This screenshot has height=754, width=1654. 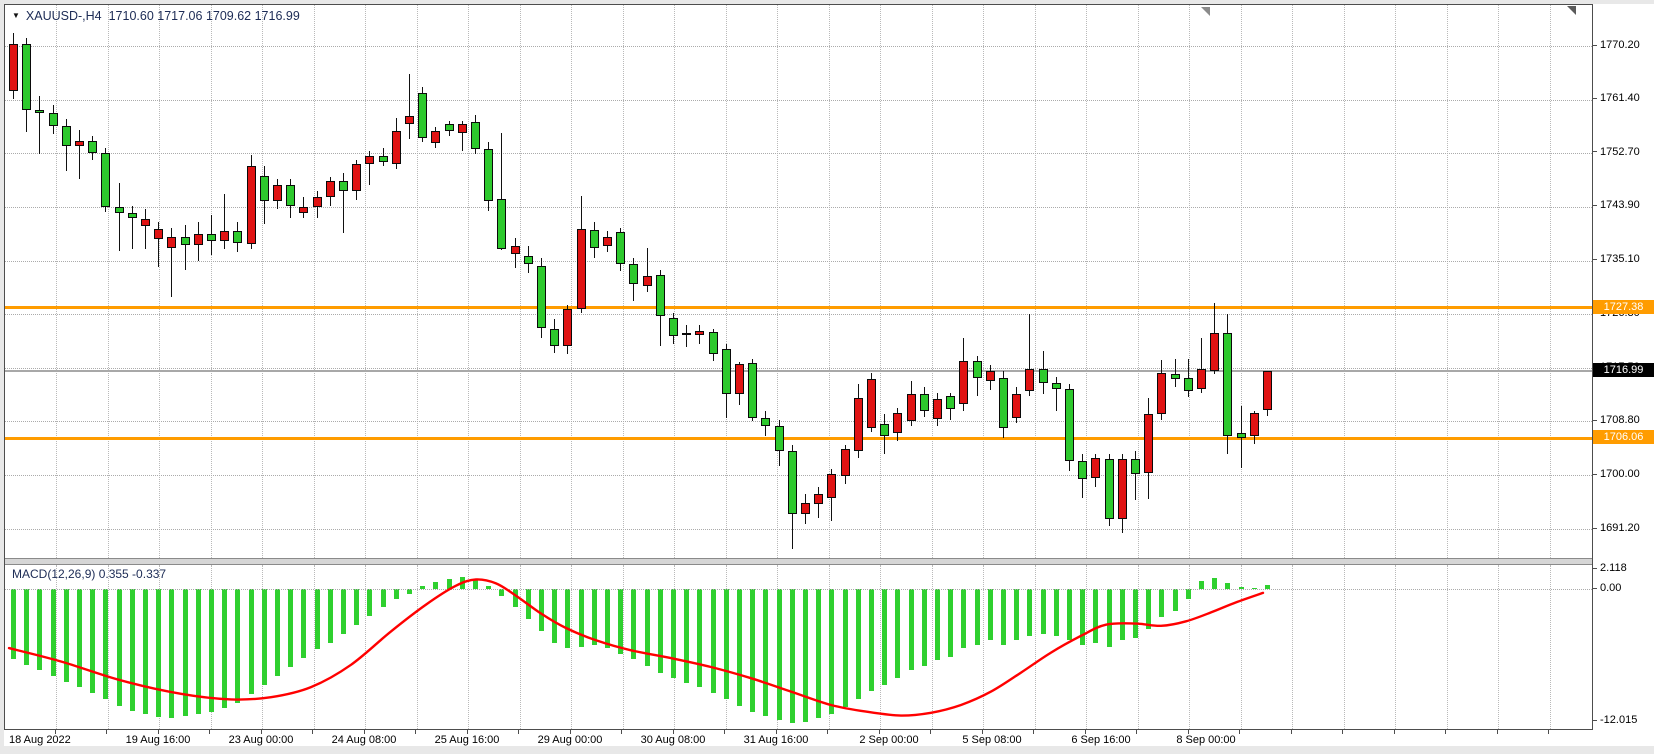 I want to click on scroll-corner-icon, so click(x=1571, y=10).